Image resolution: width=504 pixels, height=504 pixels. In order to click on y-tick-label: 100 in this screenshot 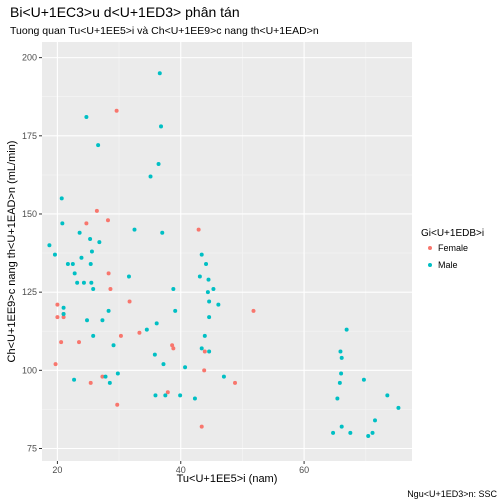, I will do `click(29, 370)`.